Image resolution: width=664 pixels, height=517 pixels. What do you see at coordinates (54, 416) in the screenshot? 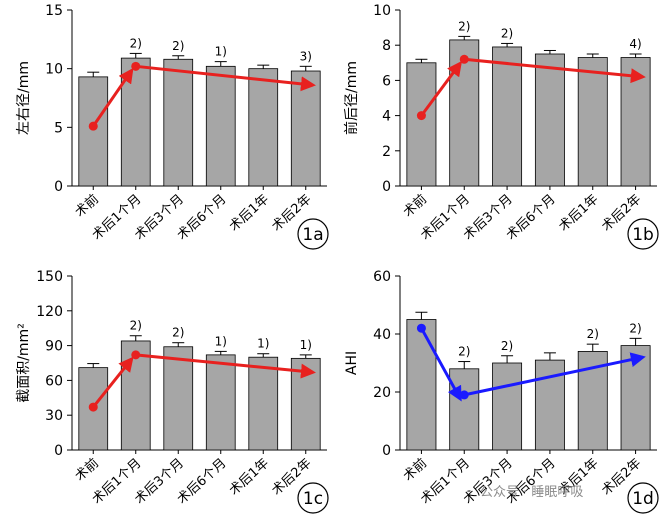
I see `y-tick-label: 30` at bounding box center [54, 416].